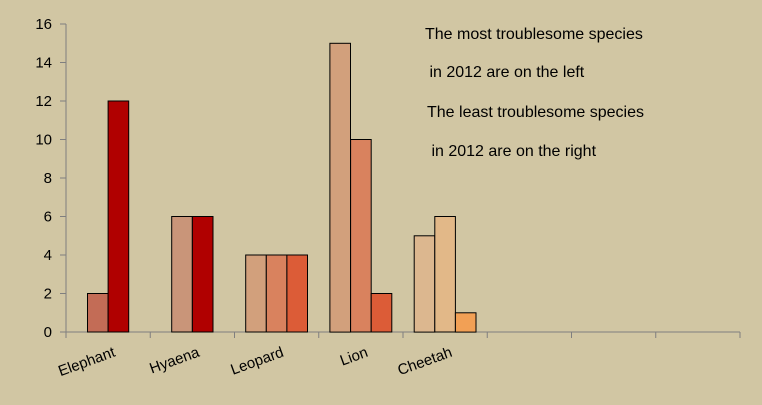 This screenshot has height=405, width=762. Describe the element at coordinates (48, 255) in the screenshot. I see `y-tick-label: 4` at that location.